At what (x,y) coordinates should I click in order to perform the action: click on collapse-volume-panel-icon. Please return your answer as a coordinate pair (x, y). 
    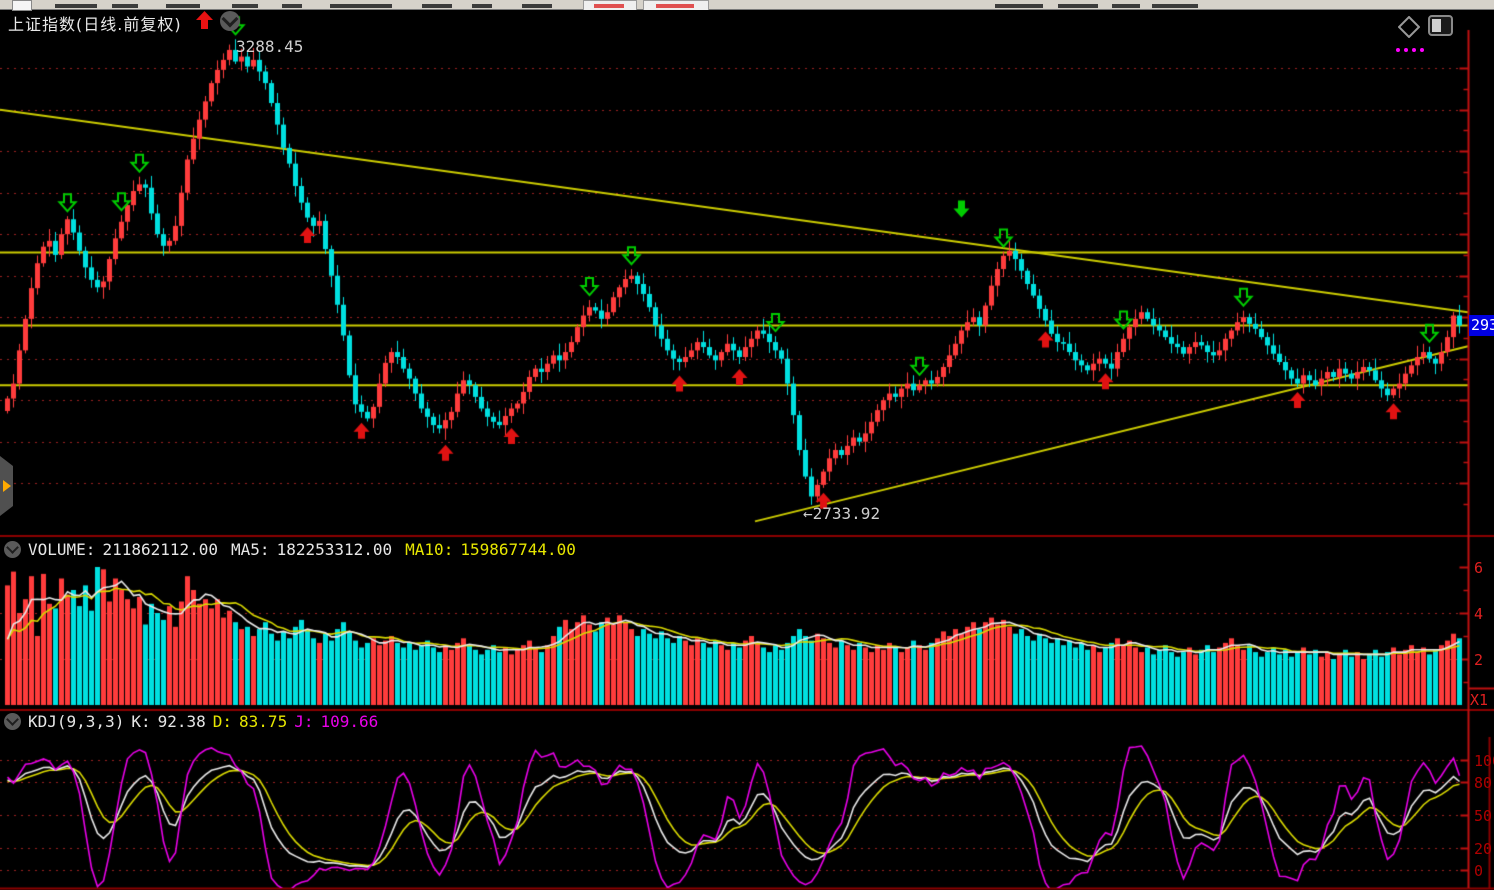
    Looking at the image, I should click on (12, 549).